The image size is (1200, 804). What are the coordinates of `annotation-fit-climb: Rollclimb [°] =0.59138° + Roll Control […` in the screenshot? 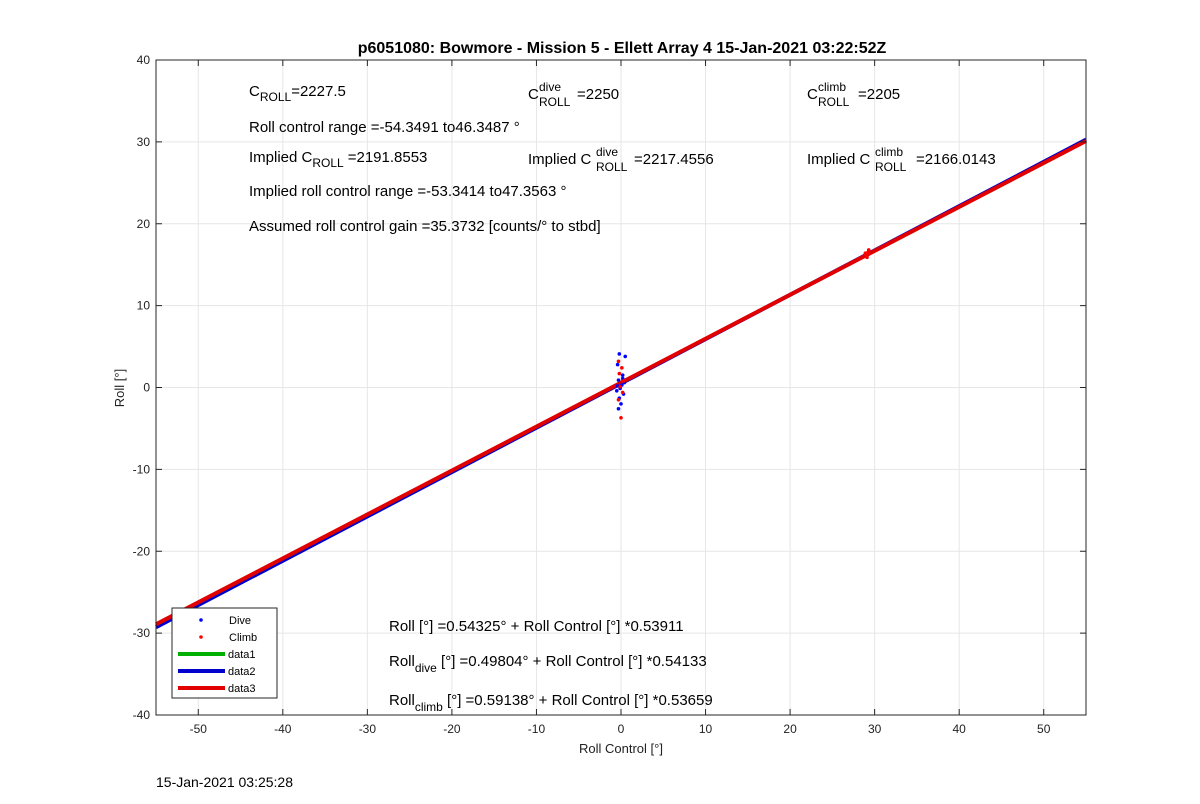 It's located at (551, 703).